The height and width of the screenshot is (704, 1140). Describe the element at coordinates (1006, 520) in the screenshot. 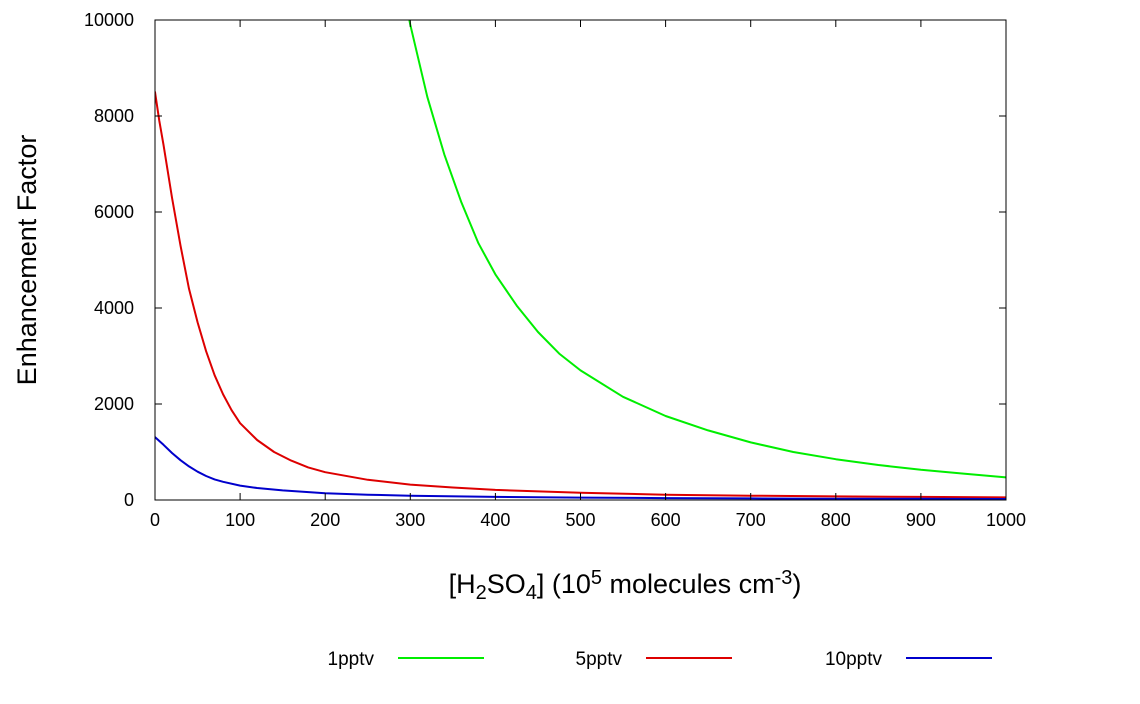

I see `x-tick-label: 1000` at that location.